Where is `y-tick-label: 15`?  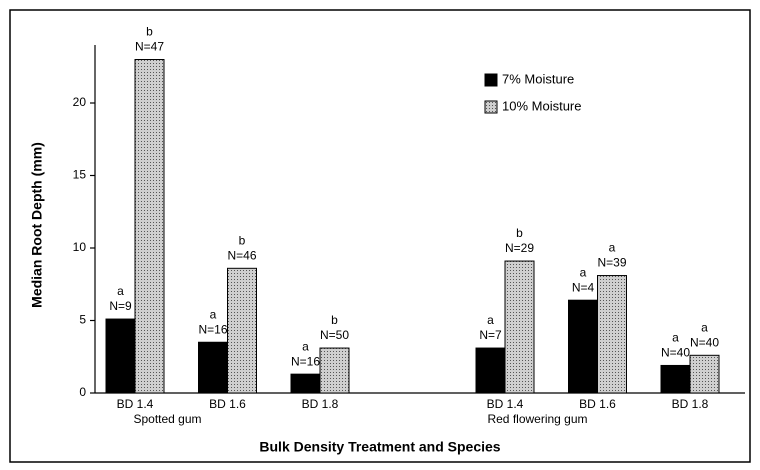 y-tick-label: 15 is located at coordinates (80, 175).